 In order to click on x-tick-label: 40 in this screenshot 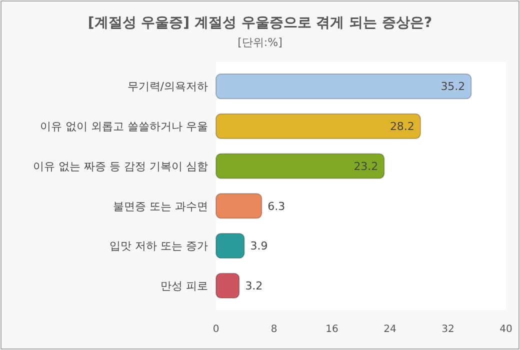, I will do `click(506, 329)`.